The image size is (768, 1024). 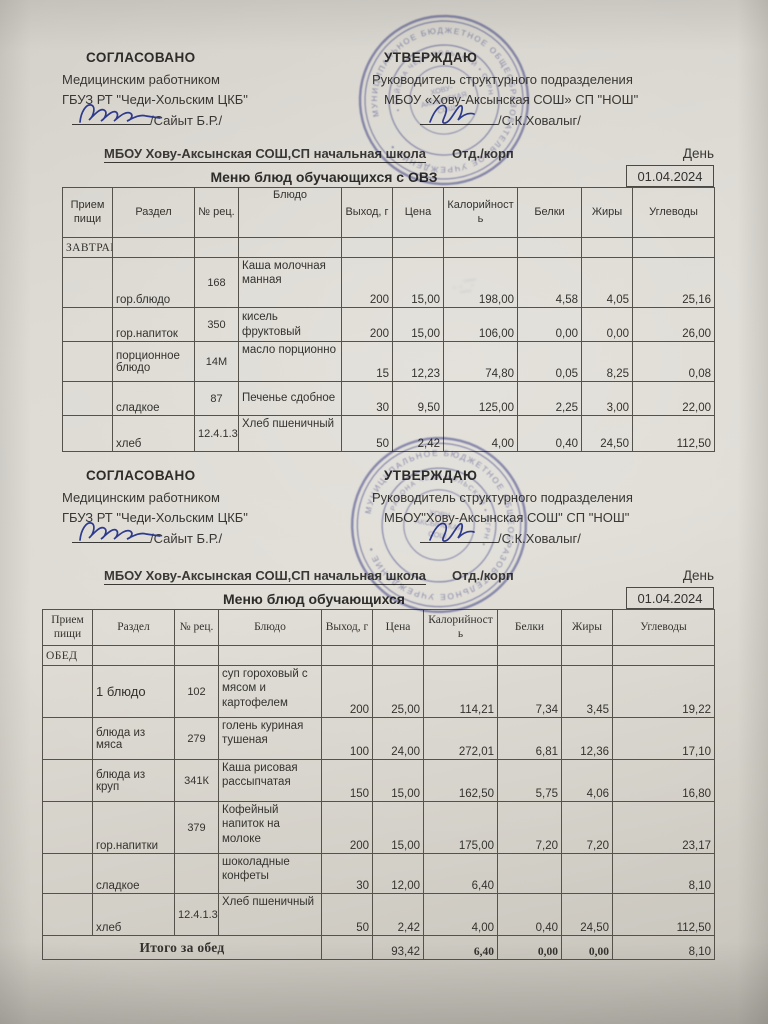 What do you see at coordinates (459, 536) in the screenshot?
I see `signature-line` at bounding box center [459, 536].